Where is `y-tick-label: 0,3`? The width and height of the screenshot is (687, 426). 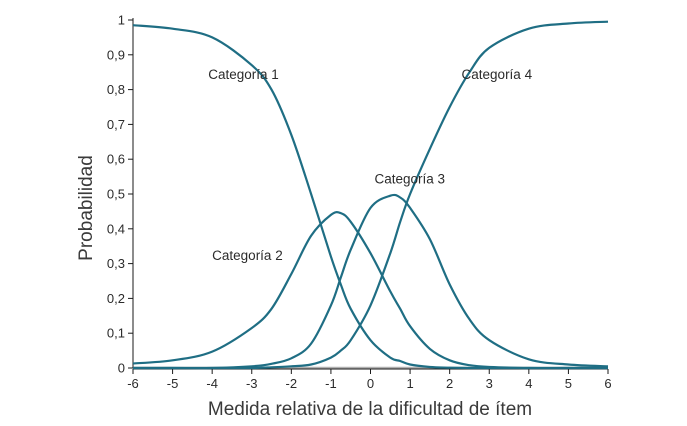 y-tick-label: 0,3 is located at coordinates (116, 263).